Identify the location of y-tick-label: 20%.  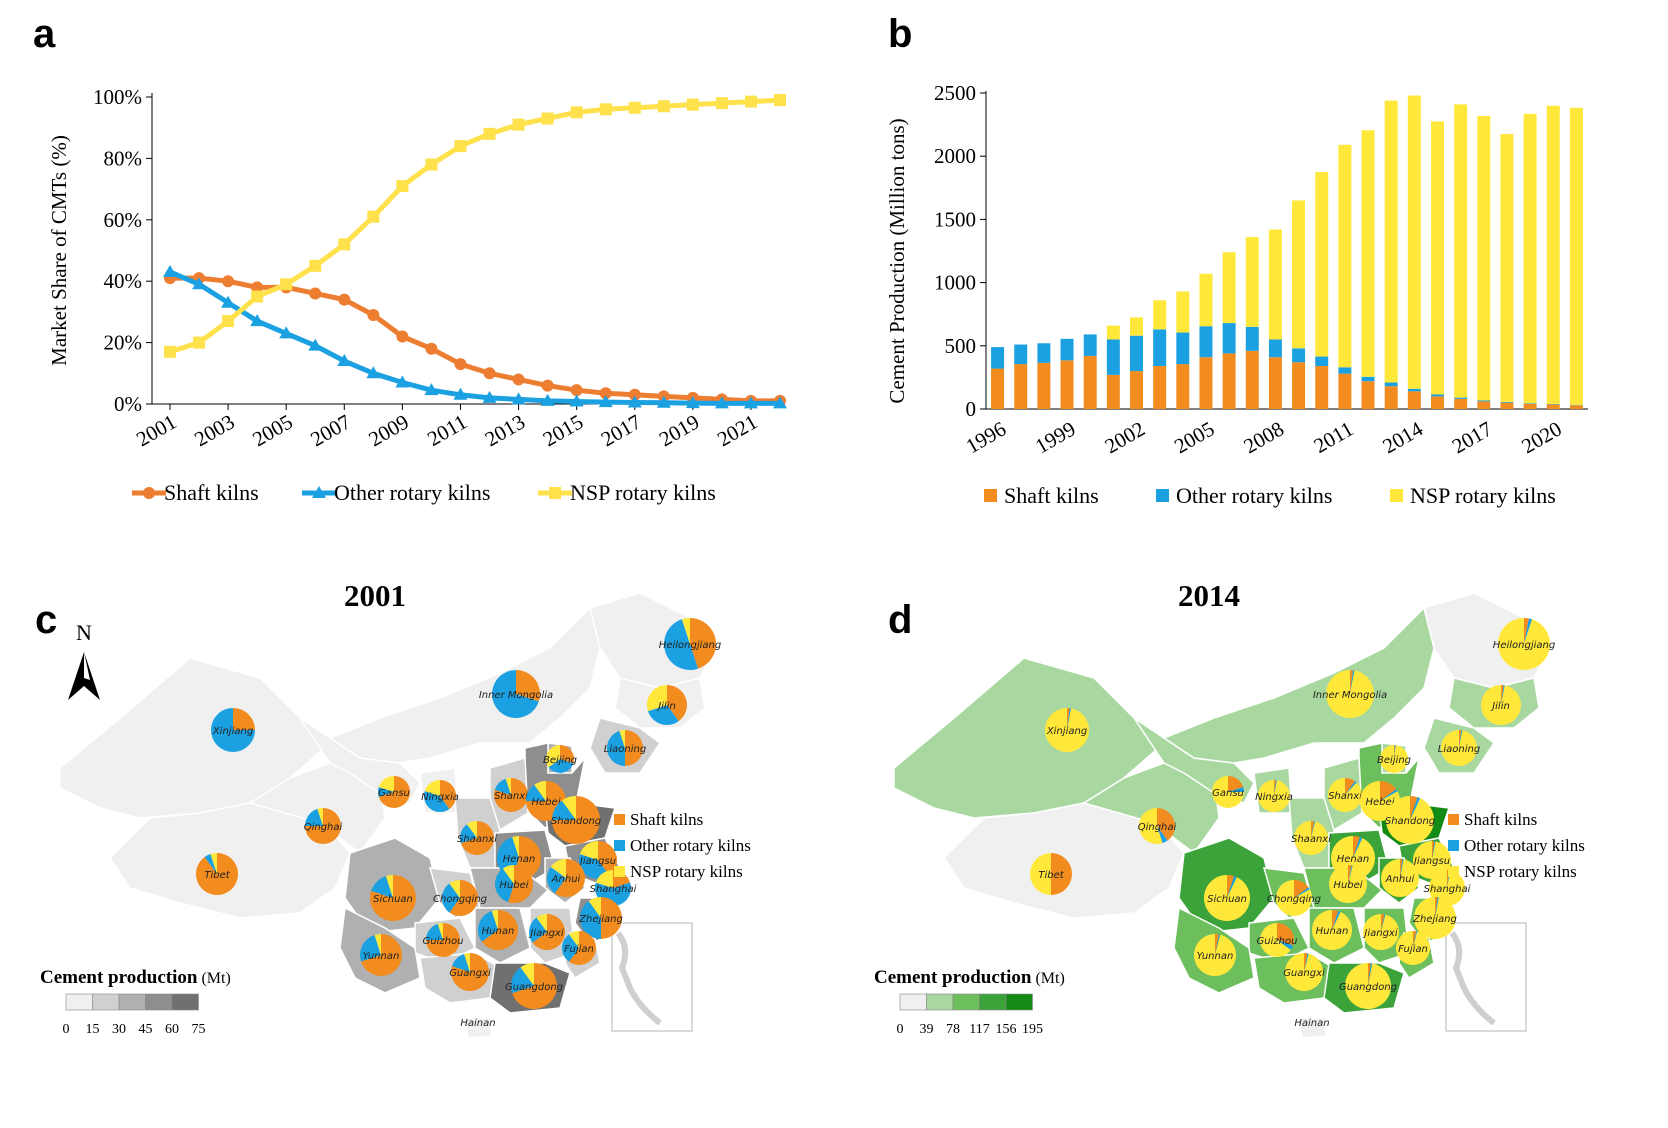
(123, 343).